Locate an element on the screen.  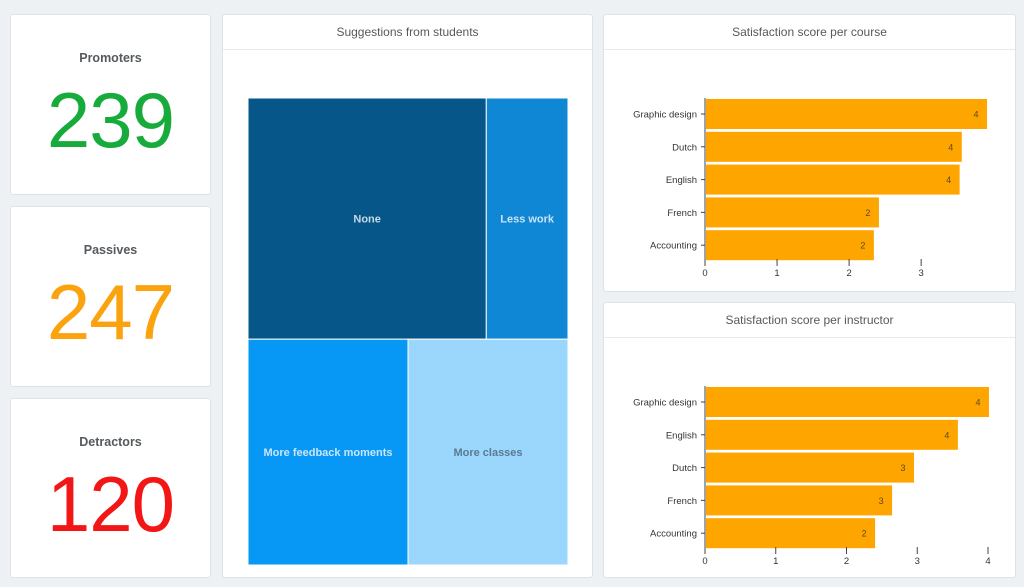
treemap-label: Less work is located at coordinates (527, 220).